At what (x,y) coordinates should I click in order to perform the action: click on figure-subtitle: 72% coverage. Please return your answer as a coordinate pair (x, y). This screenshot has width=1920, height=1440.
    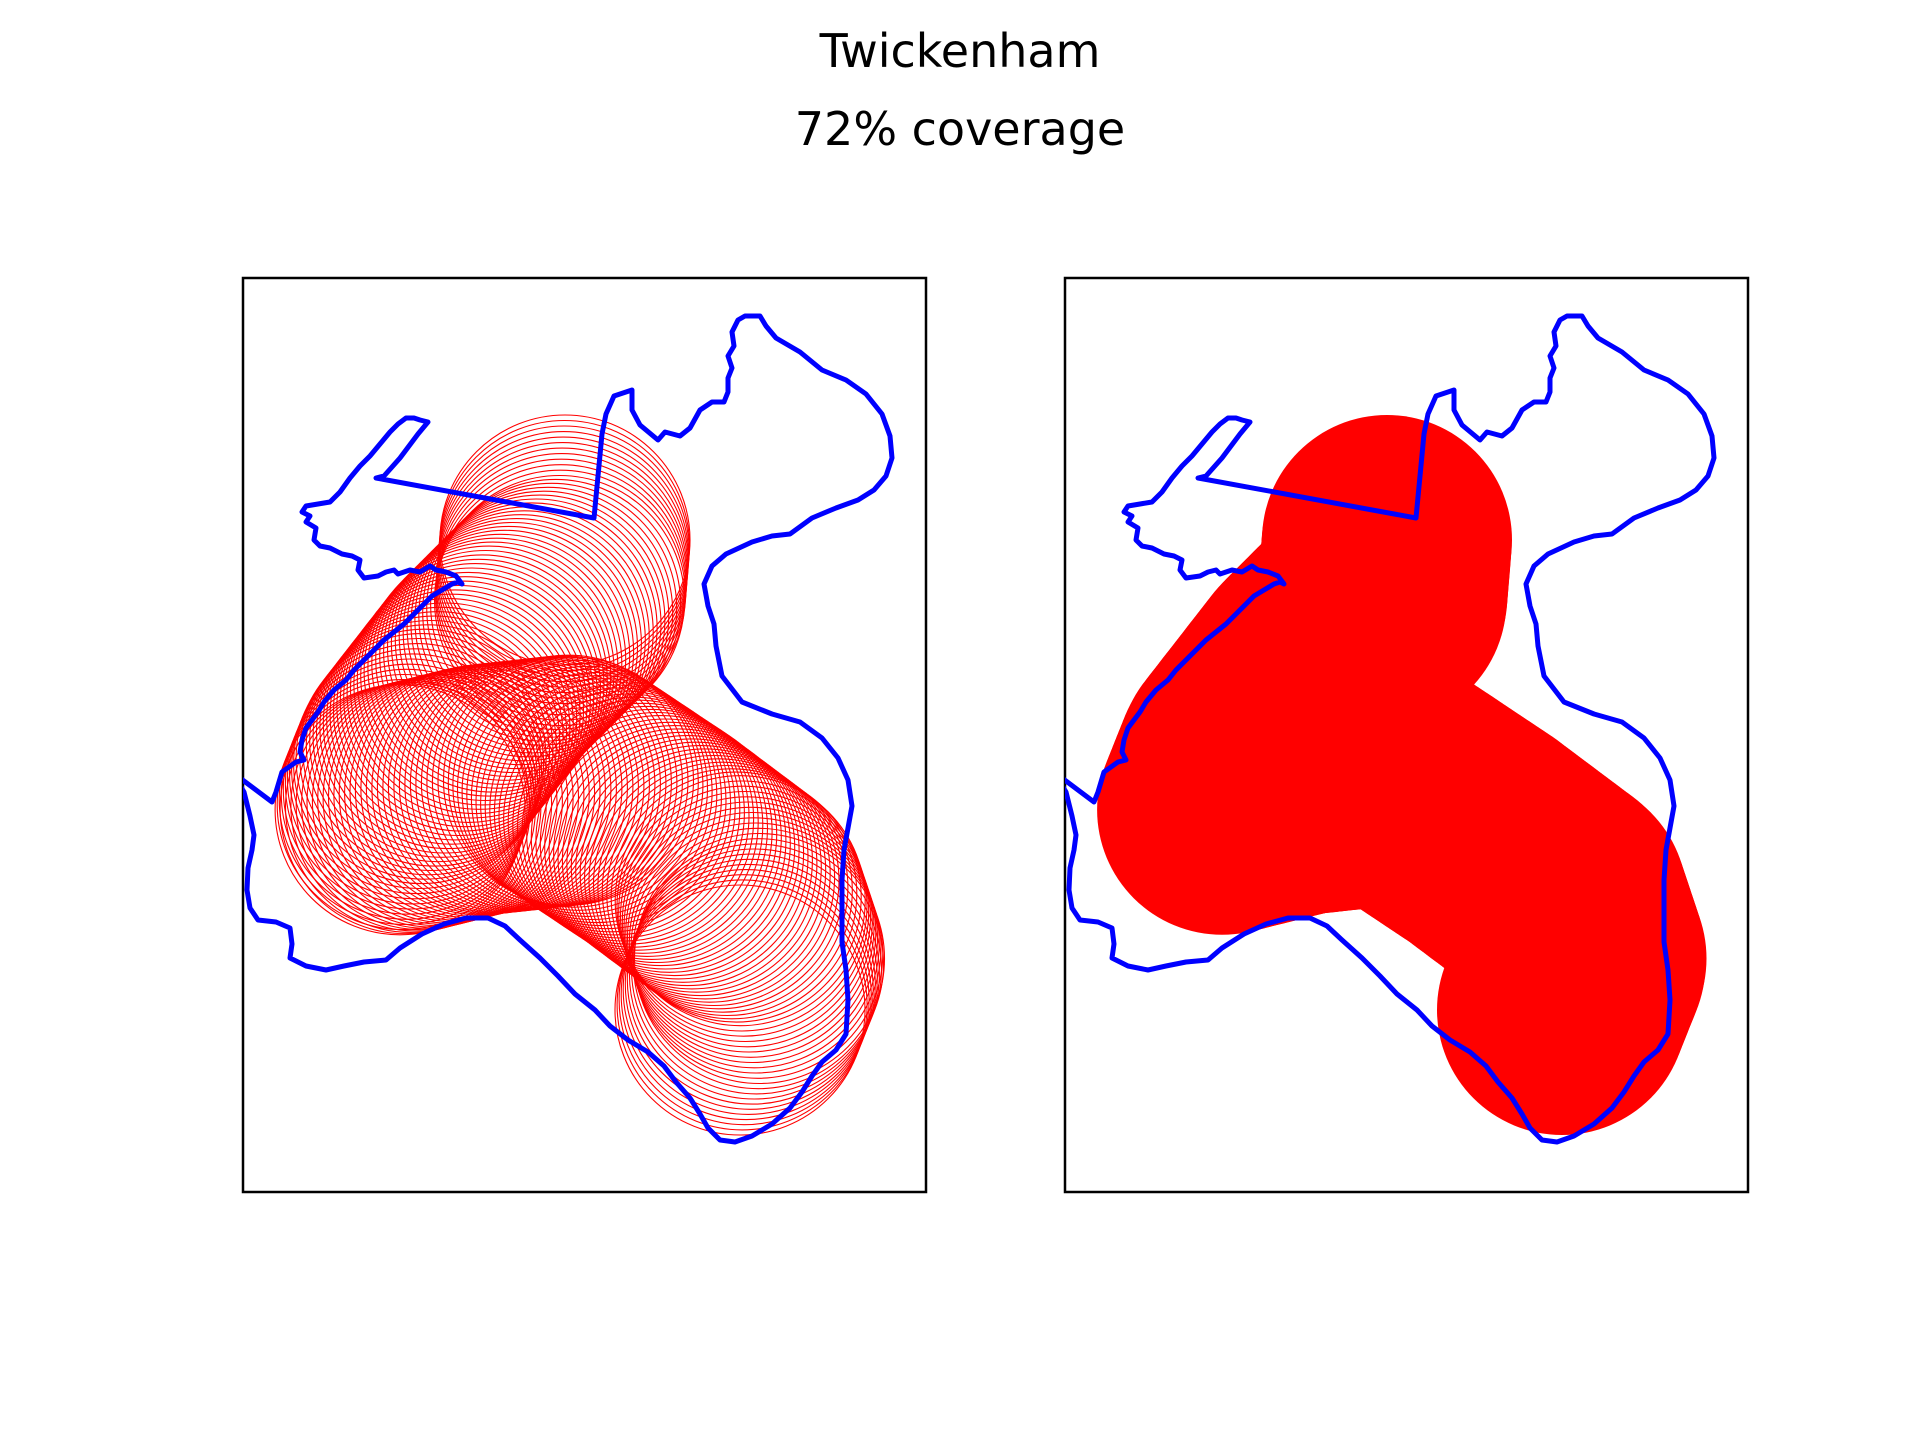
    Looking at the image, I should click on (960, 129).